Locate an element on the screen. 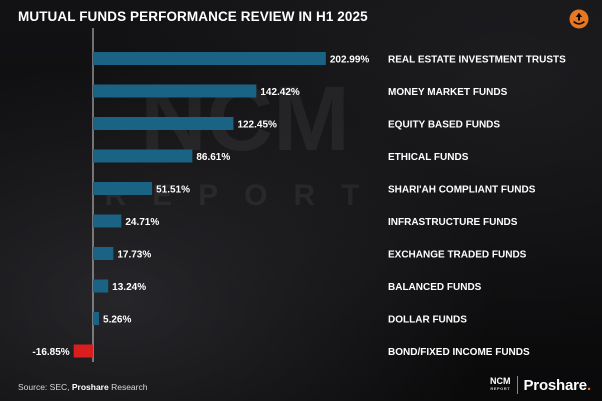 The width and height of the screenshot is (602, 401). proshare-logo-text: Proshare is located at coordinates (555, 385).